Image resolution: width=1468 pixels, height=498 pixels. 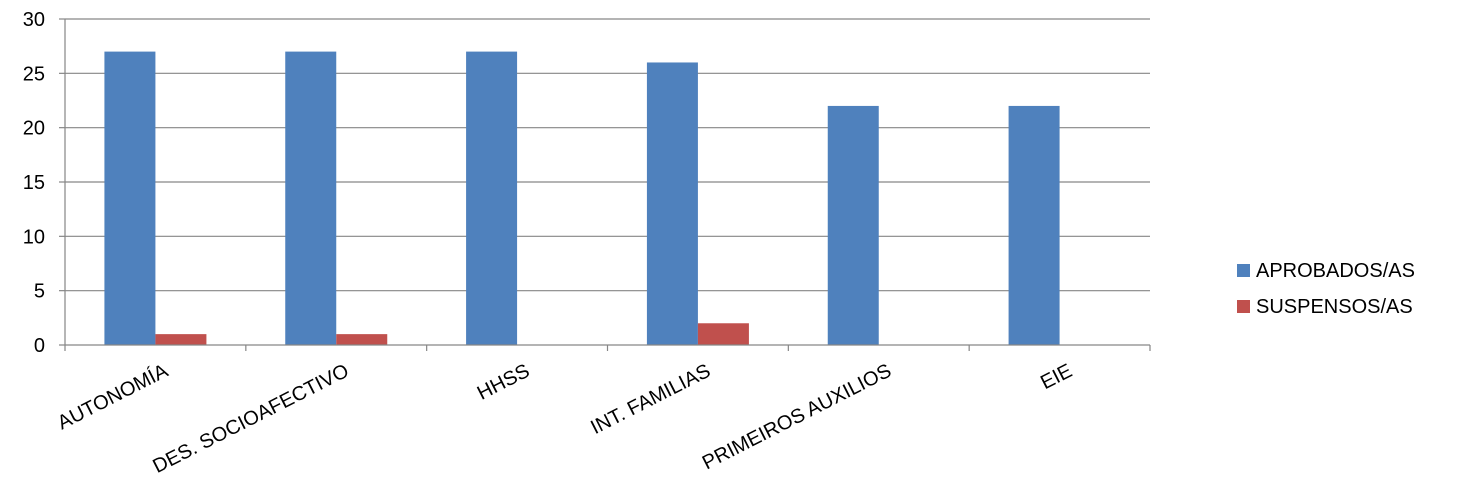 I want to click on legend: APROBADOS/AS SUSPENSOS/AS, so click(x=1326, y=289).